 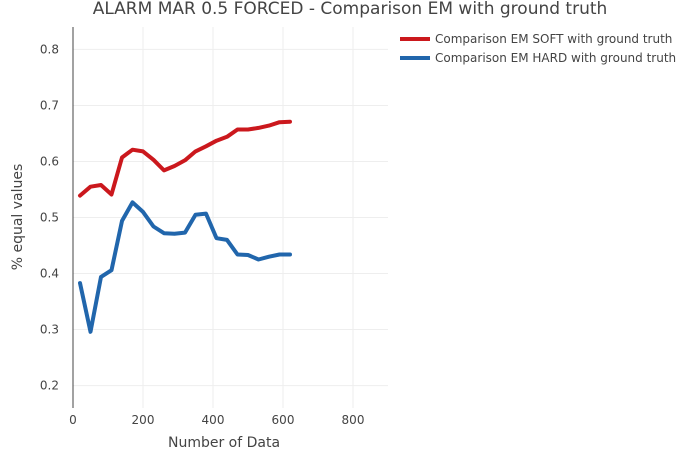 I want to click on series-line-hard, so click(x=185, y=267).